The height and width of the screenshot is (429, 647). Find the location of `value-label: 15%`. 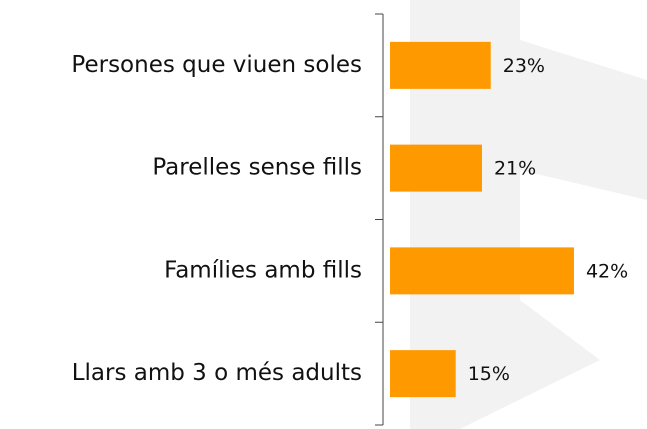

value-label: 15% is located at coordinates (489, 374).